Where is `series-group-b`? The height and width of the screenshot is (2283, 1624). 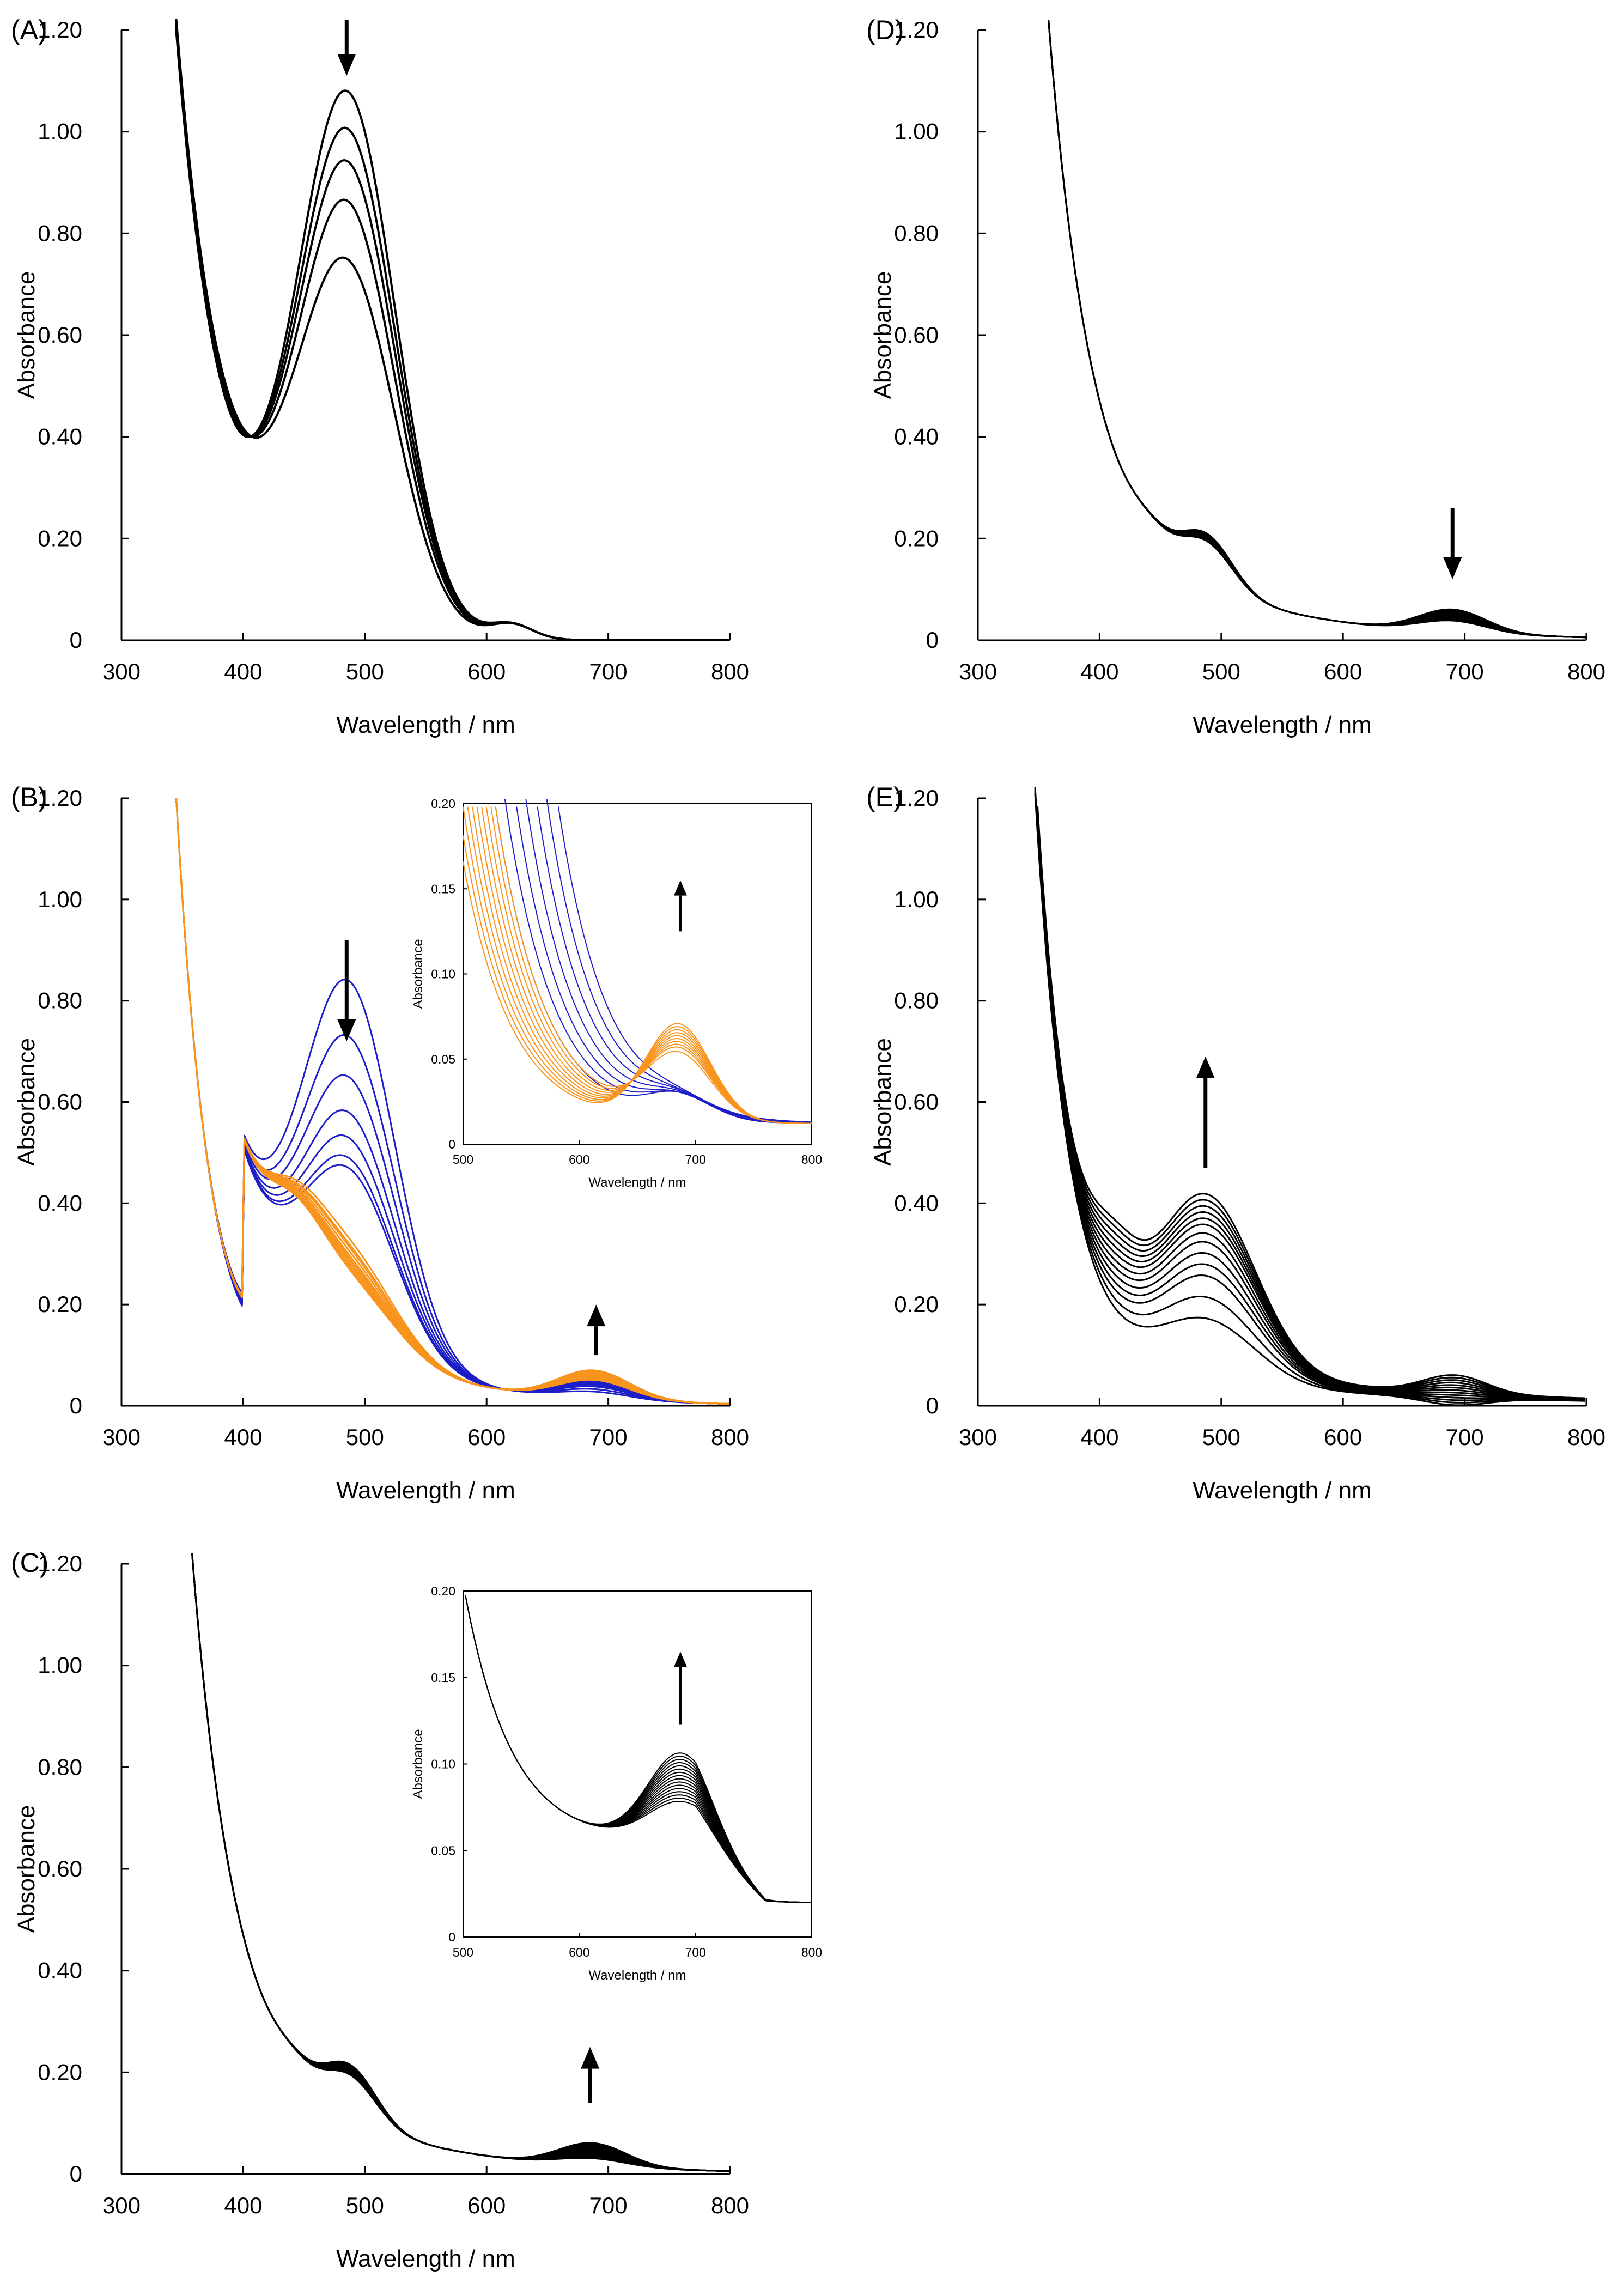
series-group-b is located at coordinates (452, 1101).